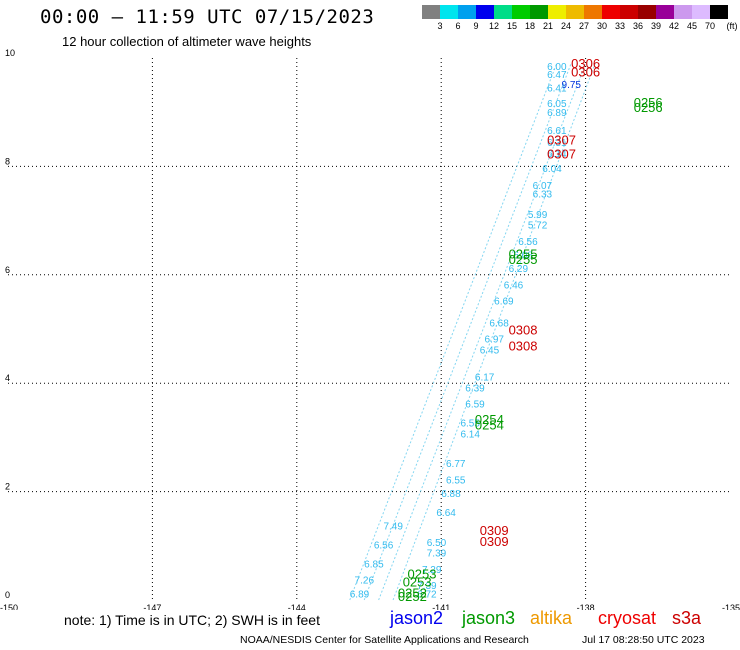  What do you see at coordinates (528, 242) in the screenshot?
I see `wave-height-value: 6.56` at bounding box center [528, 242].